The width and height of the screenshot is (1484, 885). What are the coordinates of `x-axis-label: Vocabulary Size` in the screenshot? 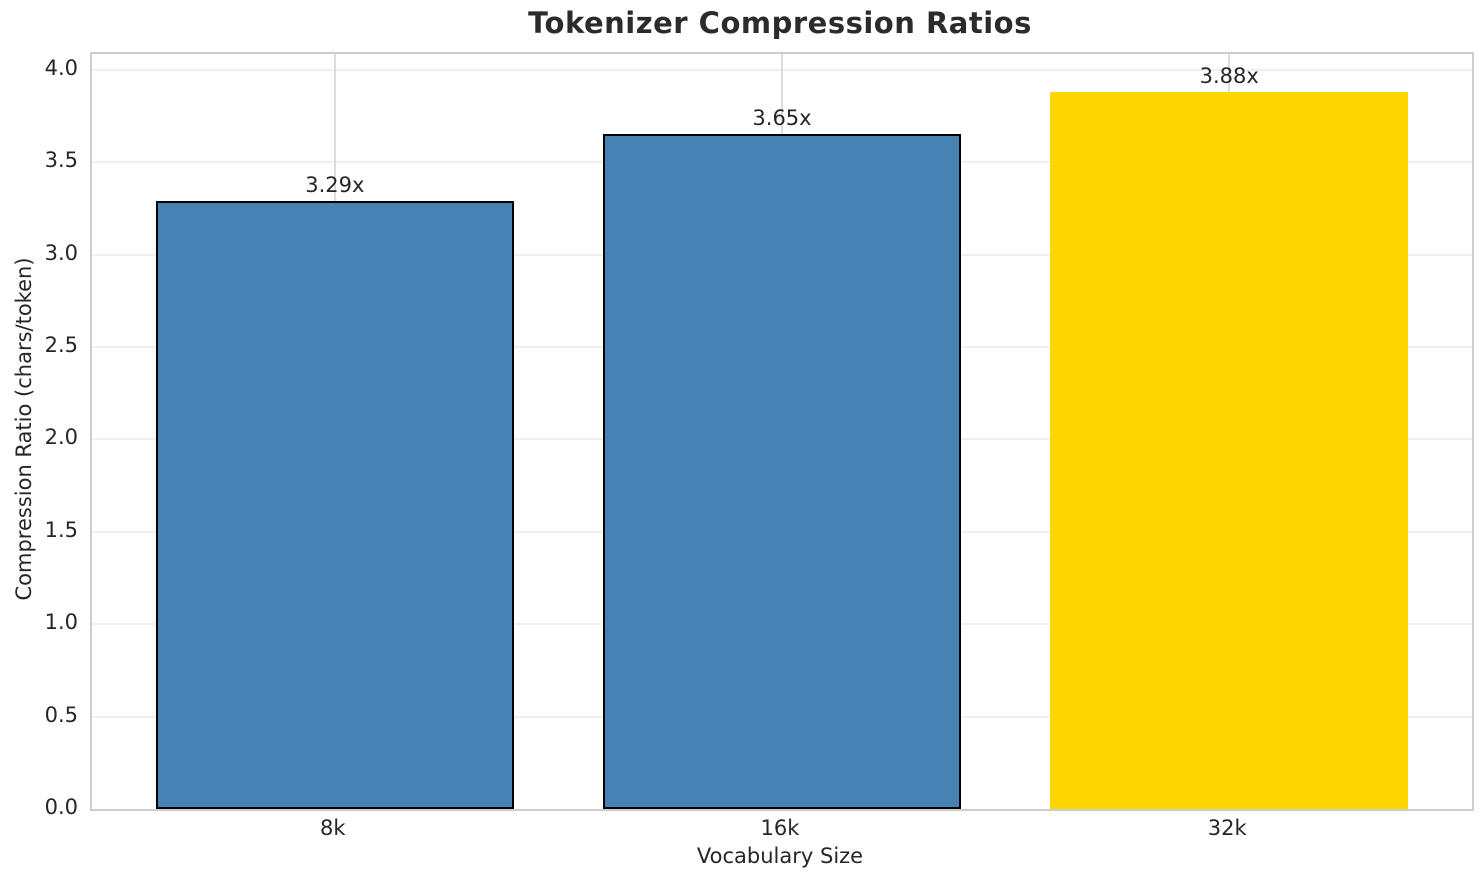 It's located at (780, 856).